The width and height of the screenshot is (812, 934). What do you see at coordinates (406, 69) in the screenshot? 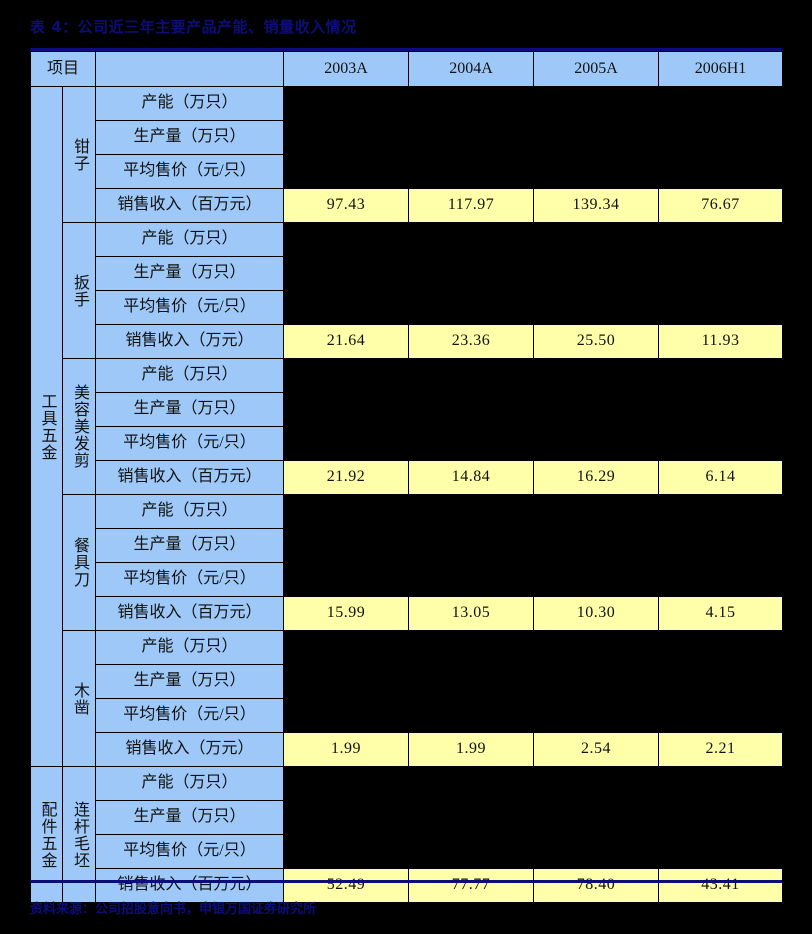
I see `table-header-row: 项目 2003A 2004A 2005A 2006H1` at bounding box center [406, 69].